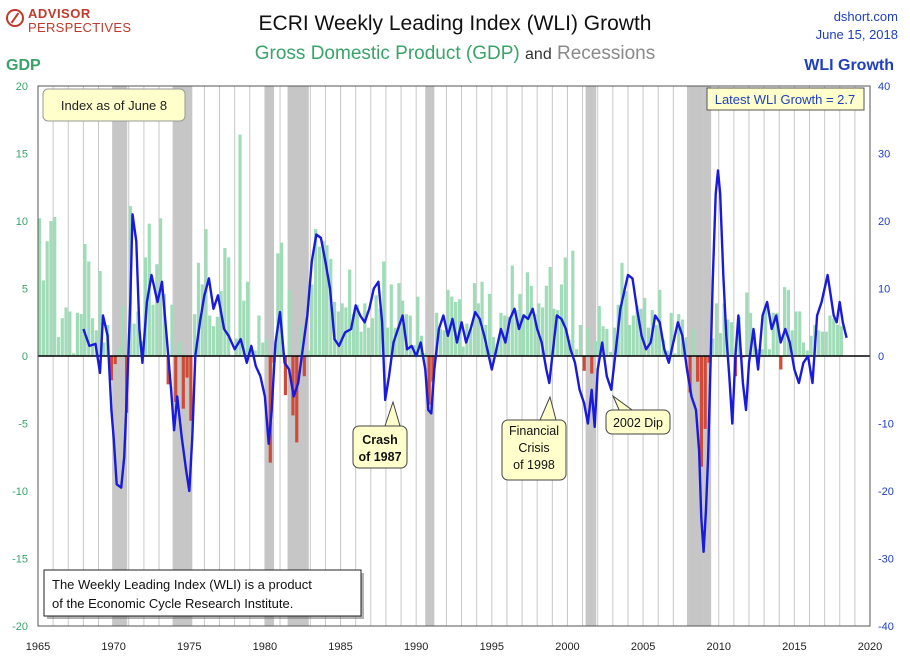  Describe the element at coordinates (643, 647) in the screenshot. I see `x-tick-label: 2005` at that location.